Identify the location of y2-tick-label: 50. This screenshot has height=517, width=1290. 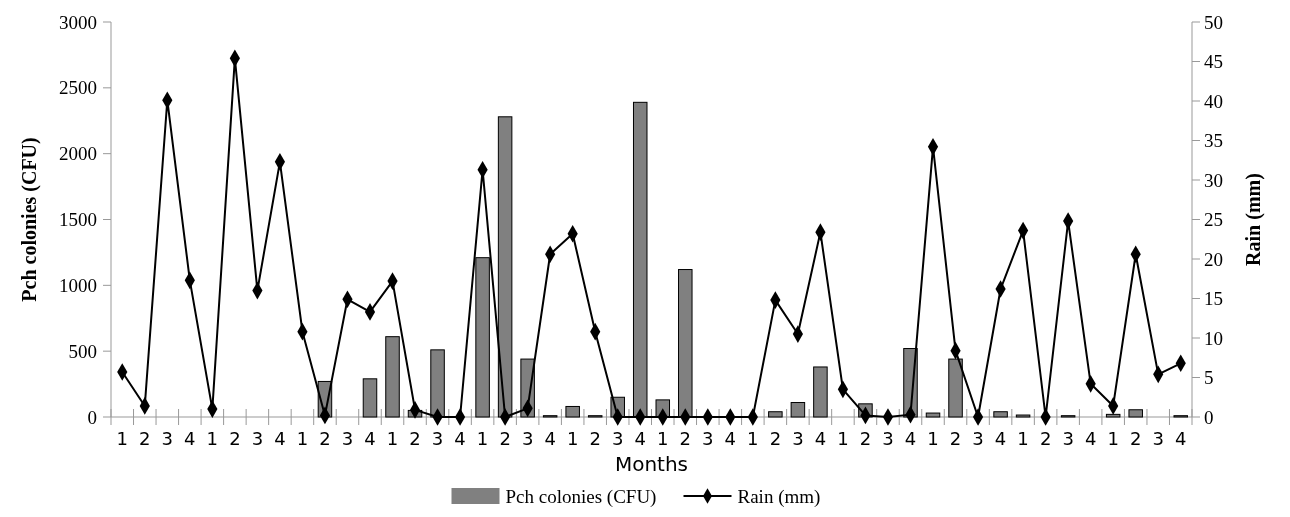
(1213, 22).